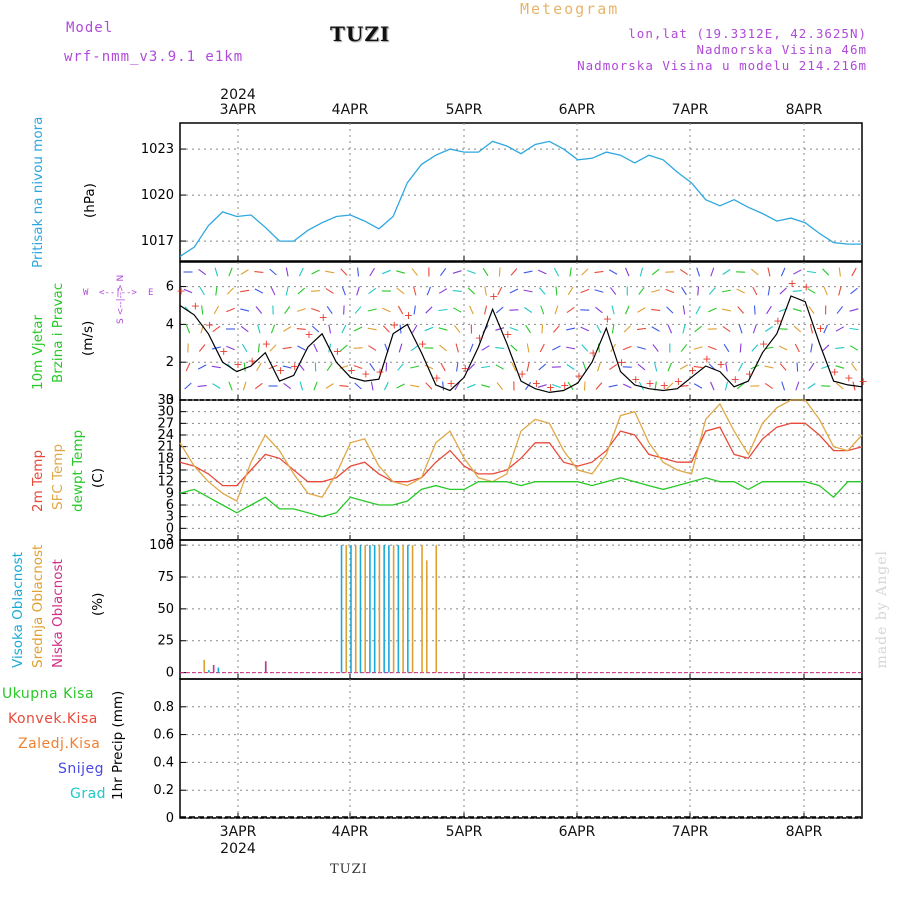 This screenshot has width=900, height=900. I want to click on y-tick-label: 6, so click(170, 287).